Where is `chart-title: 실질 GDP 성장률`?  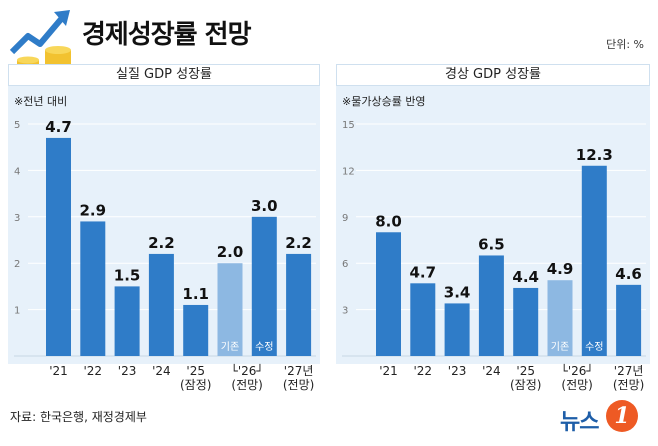
chart-title: 실질 GDP 성장률 is located at coordinates (164, 75).